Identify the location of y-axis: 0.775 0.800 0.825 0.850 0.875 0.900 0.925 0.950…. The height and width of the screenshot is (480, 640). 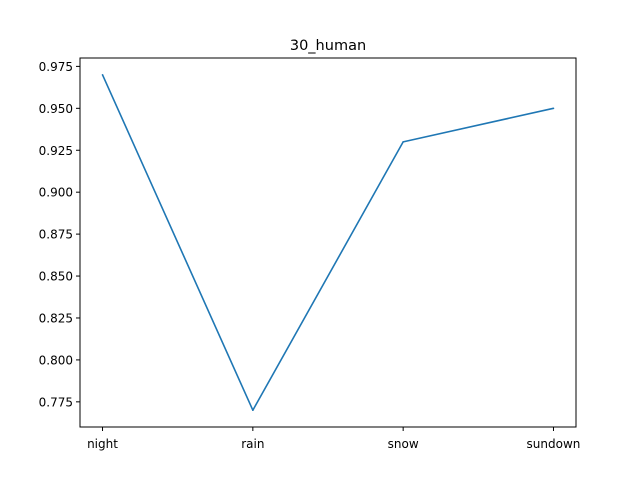
(59, 234).